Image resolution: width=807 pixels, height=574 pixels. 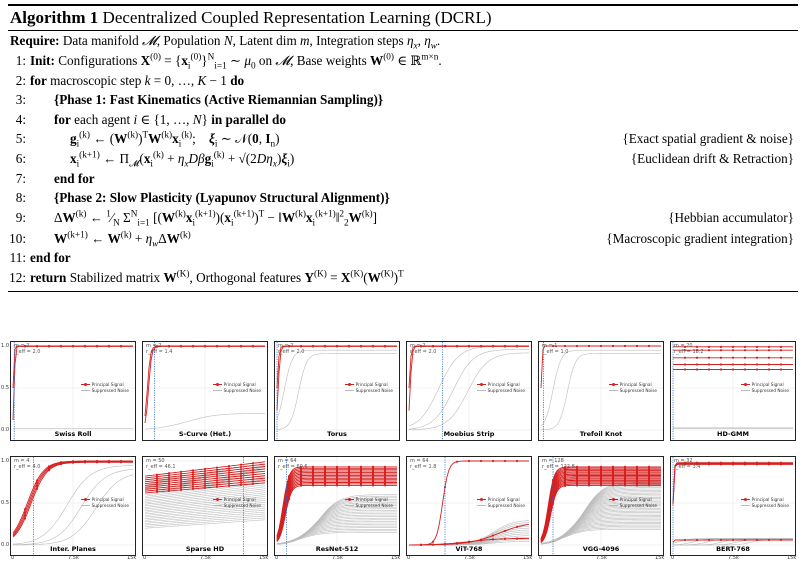 I want to click on keyword: return, so click(x=48, y=277).